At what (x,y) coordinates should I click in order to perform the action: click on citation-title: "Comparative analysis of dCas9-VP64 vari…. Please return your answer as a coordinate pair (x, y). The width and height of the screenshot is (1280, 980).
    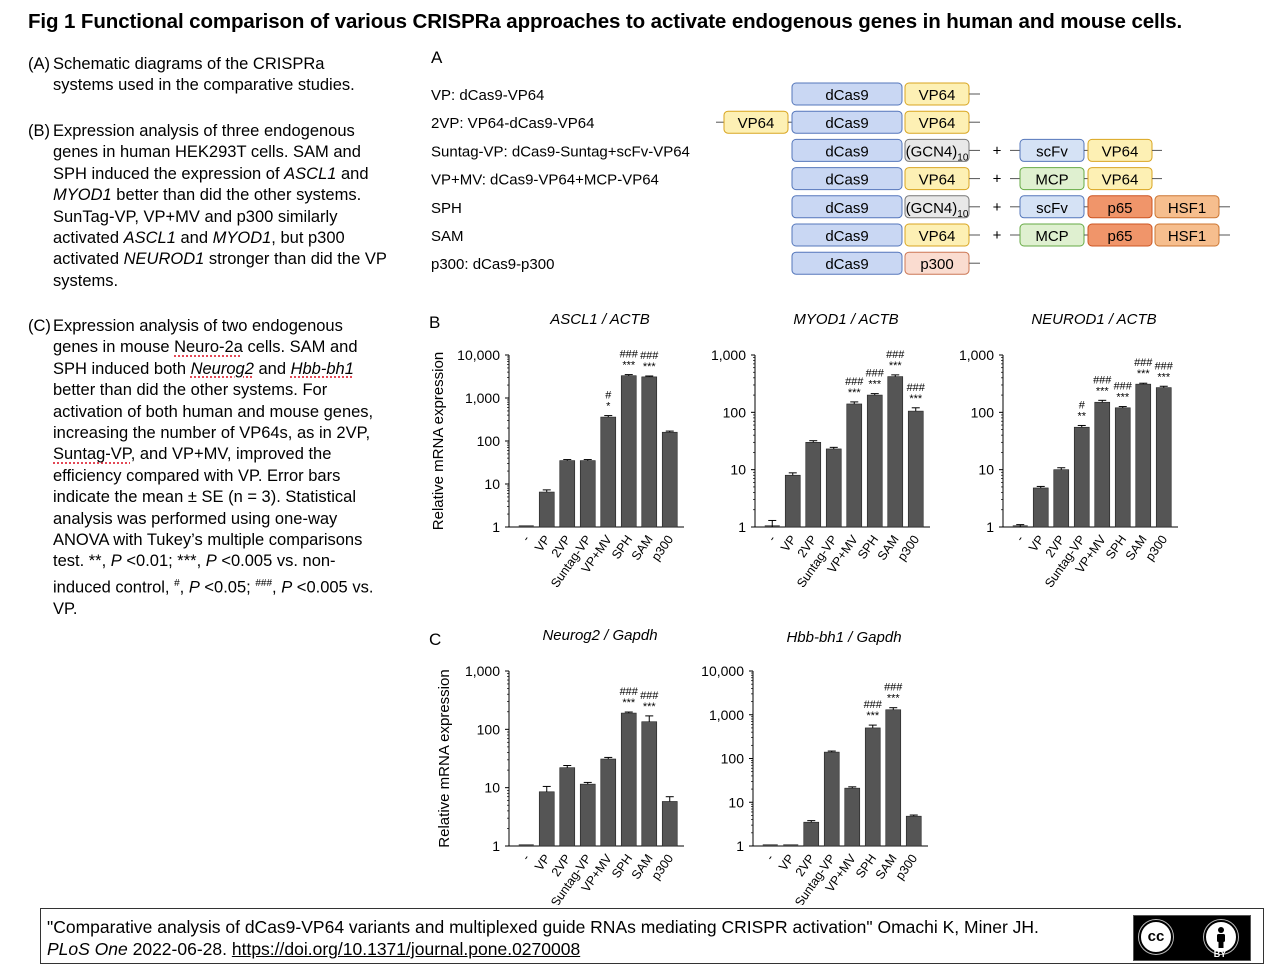
    Looking at the image, I should click on (543, 927).